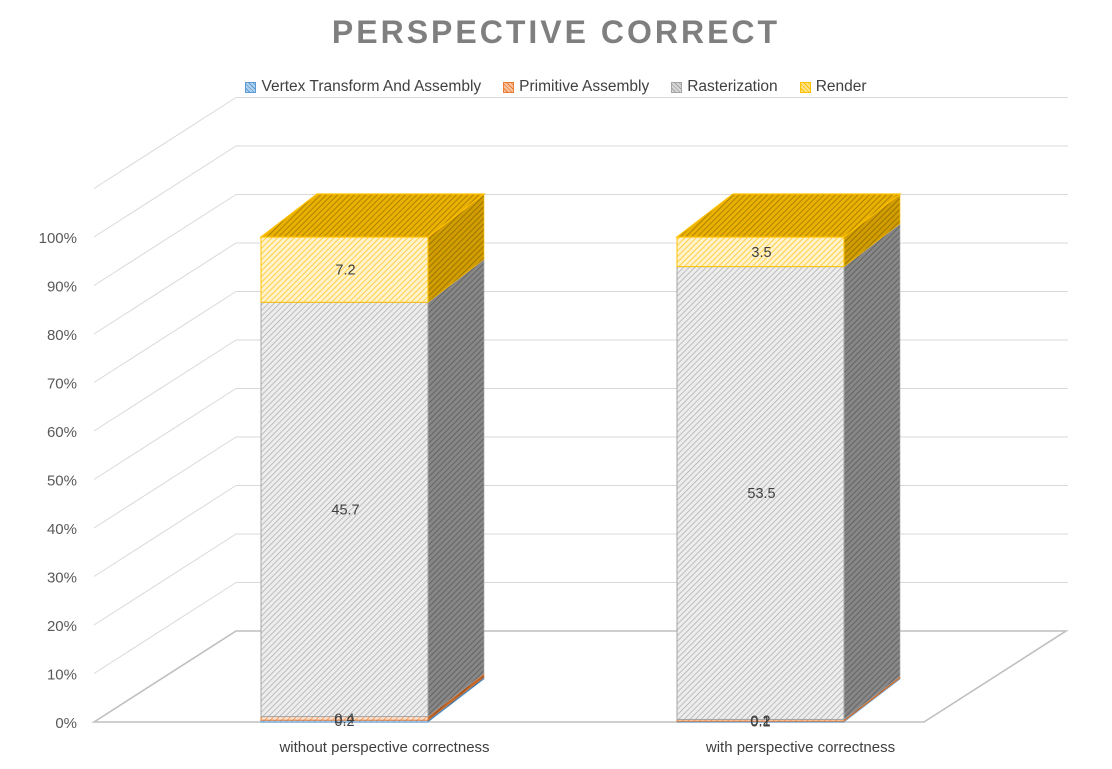 The image size is (1112, 769). I want to click on y-tick-label: 20%, so click(62, 626).